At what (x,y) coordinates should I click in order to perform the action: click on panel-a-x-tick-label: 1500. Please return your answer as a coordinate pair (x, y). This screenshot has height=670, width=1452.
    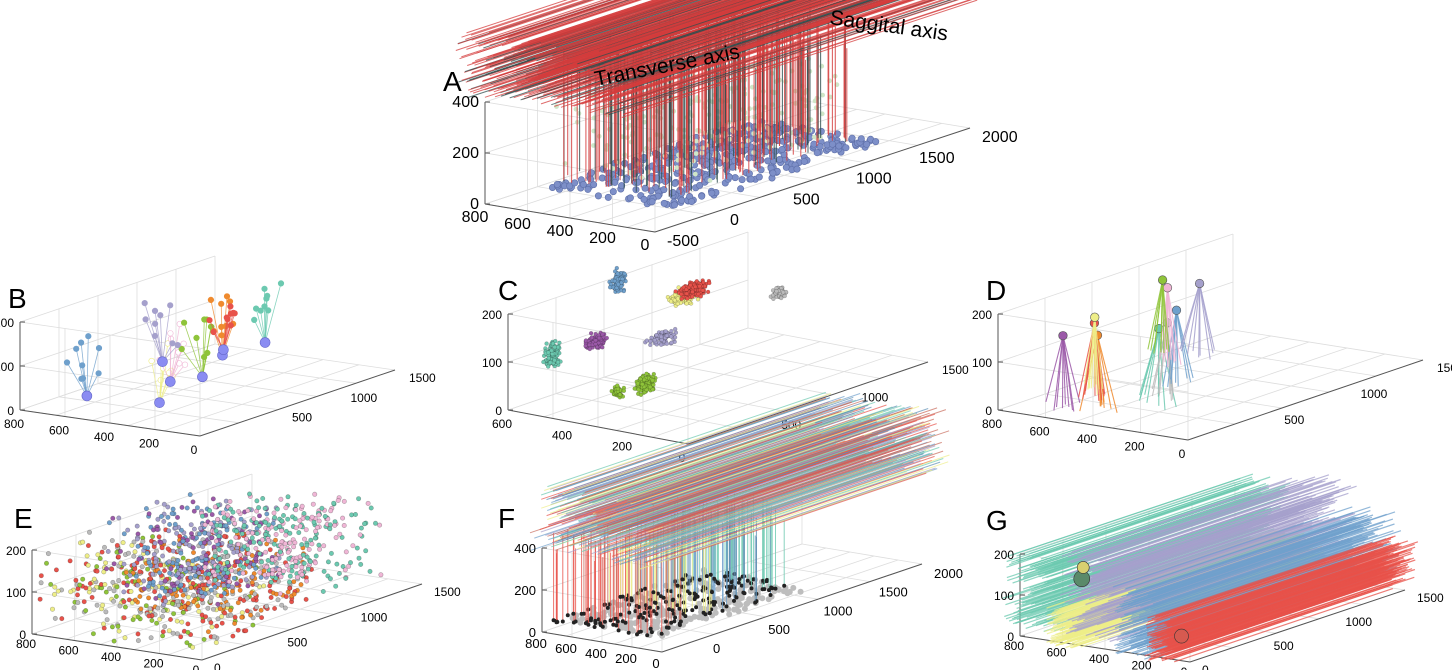
    Looking at the image, I should click on (937, 158).